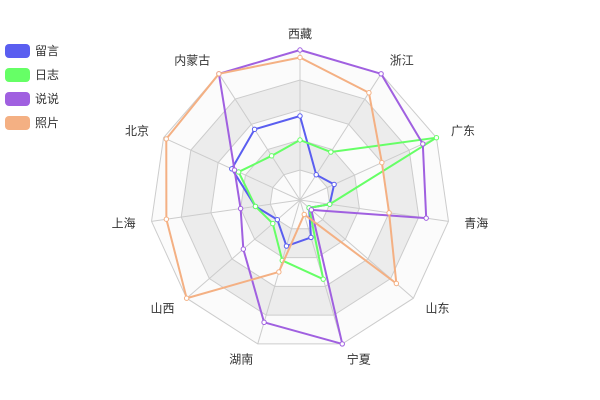  What do you see at coordinates (186, 298) in the screenshot?
I see `data-point-照片-山西` at bounding box center [186, 298].